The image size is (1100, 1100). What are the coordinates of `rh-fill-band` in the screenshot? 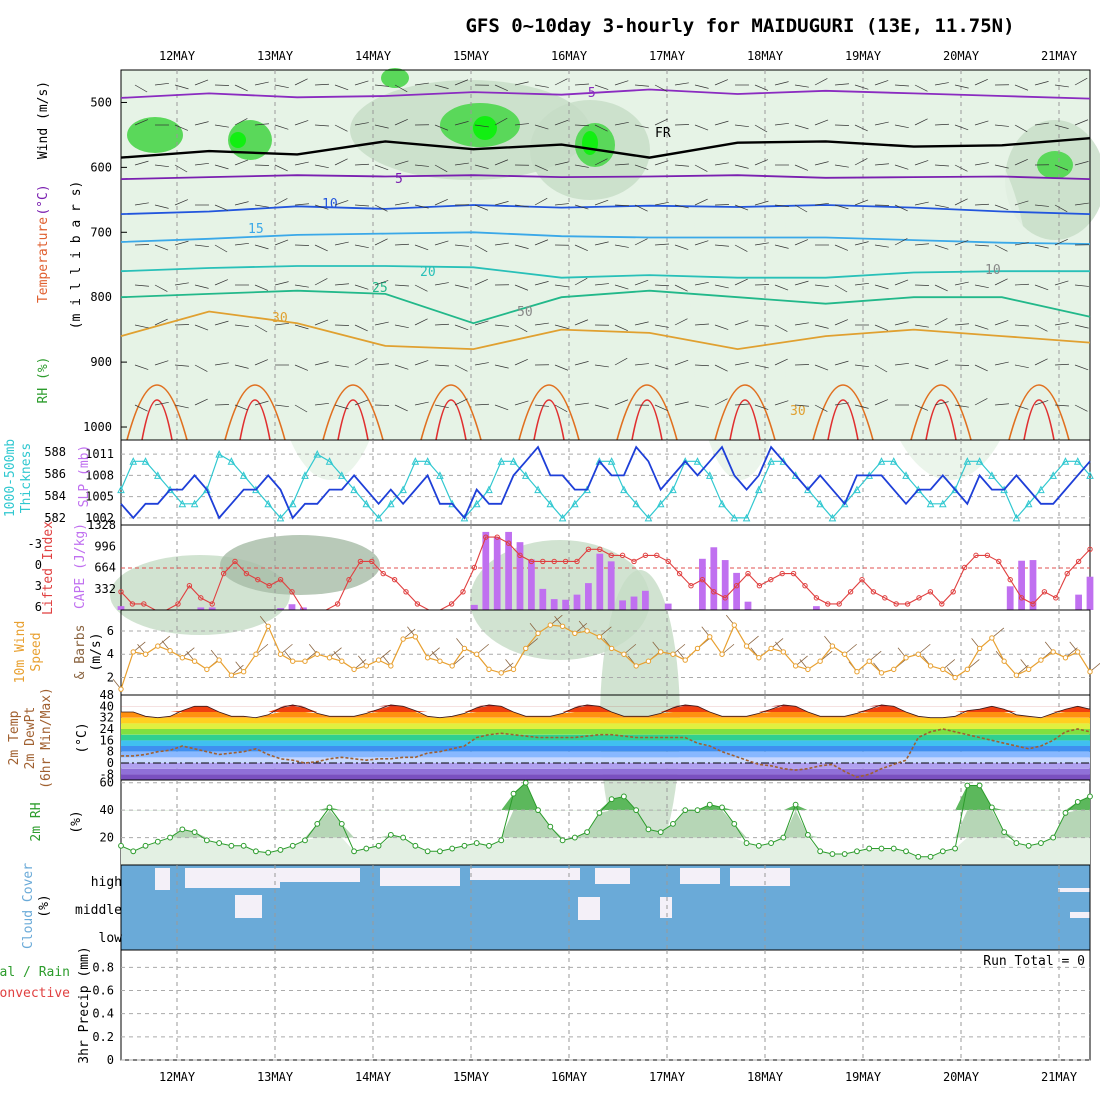 It's located at (605, 824).